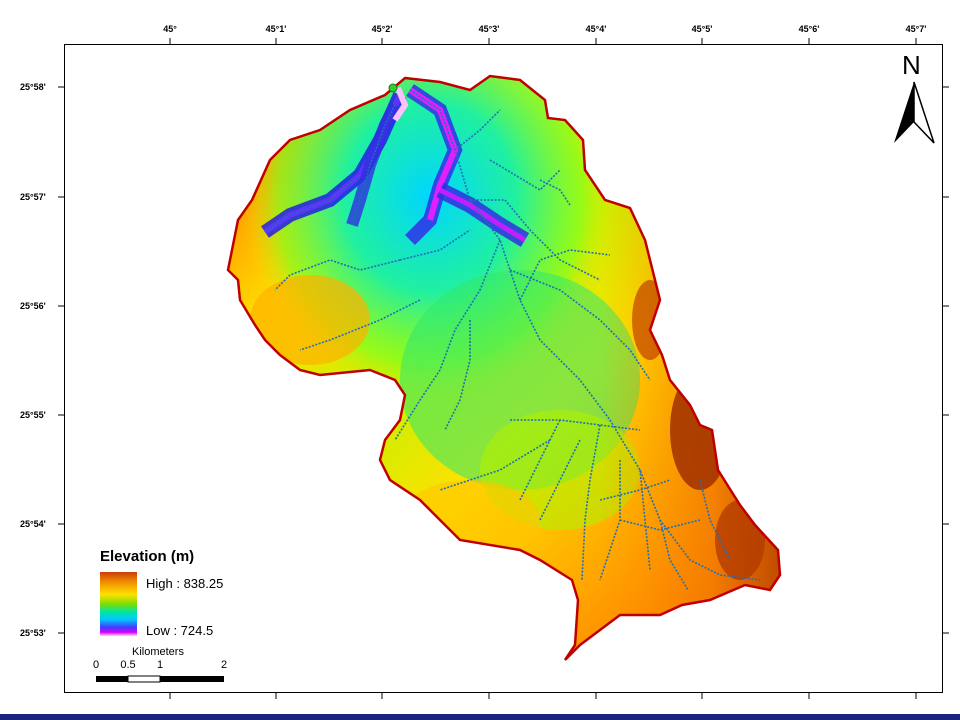 This screenshot has width=960, height=720. What do you see at coordinates (33, 633) in the screenshot?
I see `lat-tick-label: 25°53'` at bounding box center [33, 633].